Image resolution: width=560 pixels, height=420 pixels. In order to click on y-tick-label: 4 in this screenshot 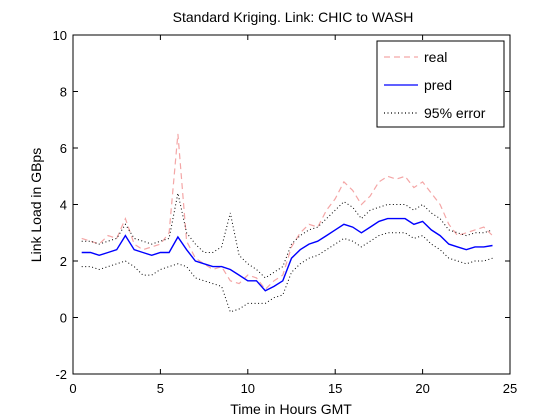, I will do `click(63, 205)`.